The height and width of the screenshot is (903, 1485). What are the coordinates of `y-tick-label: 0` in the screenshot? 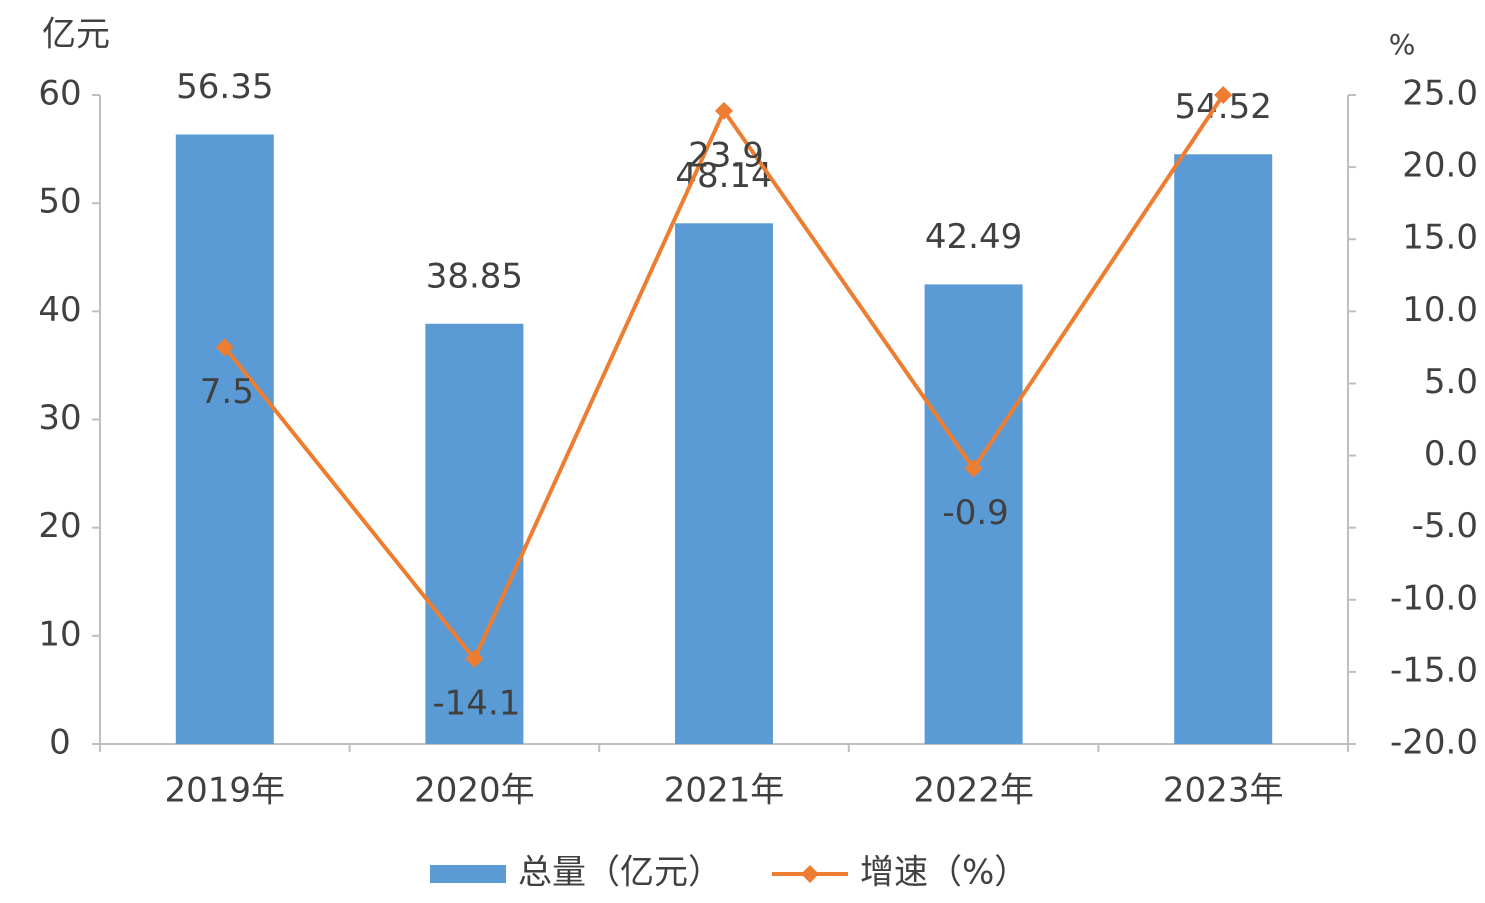 It's located at (60, 743).